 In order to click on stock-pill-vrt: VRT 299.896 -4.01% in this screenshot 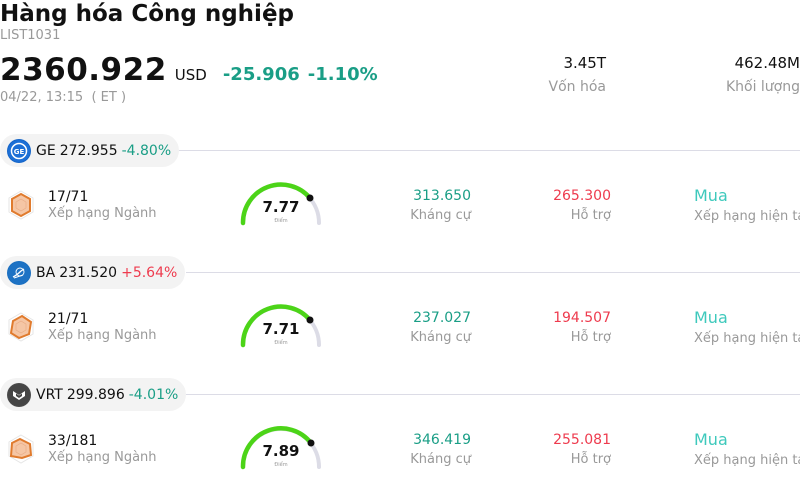, I will do `click(93, 394)`.